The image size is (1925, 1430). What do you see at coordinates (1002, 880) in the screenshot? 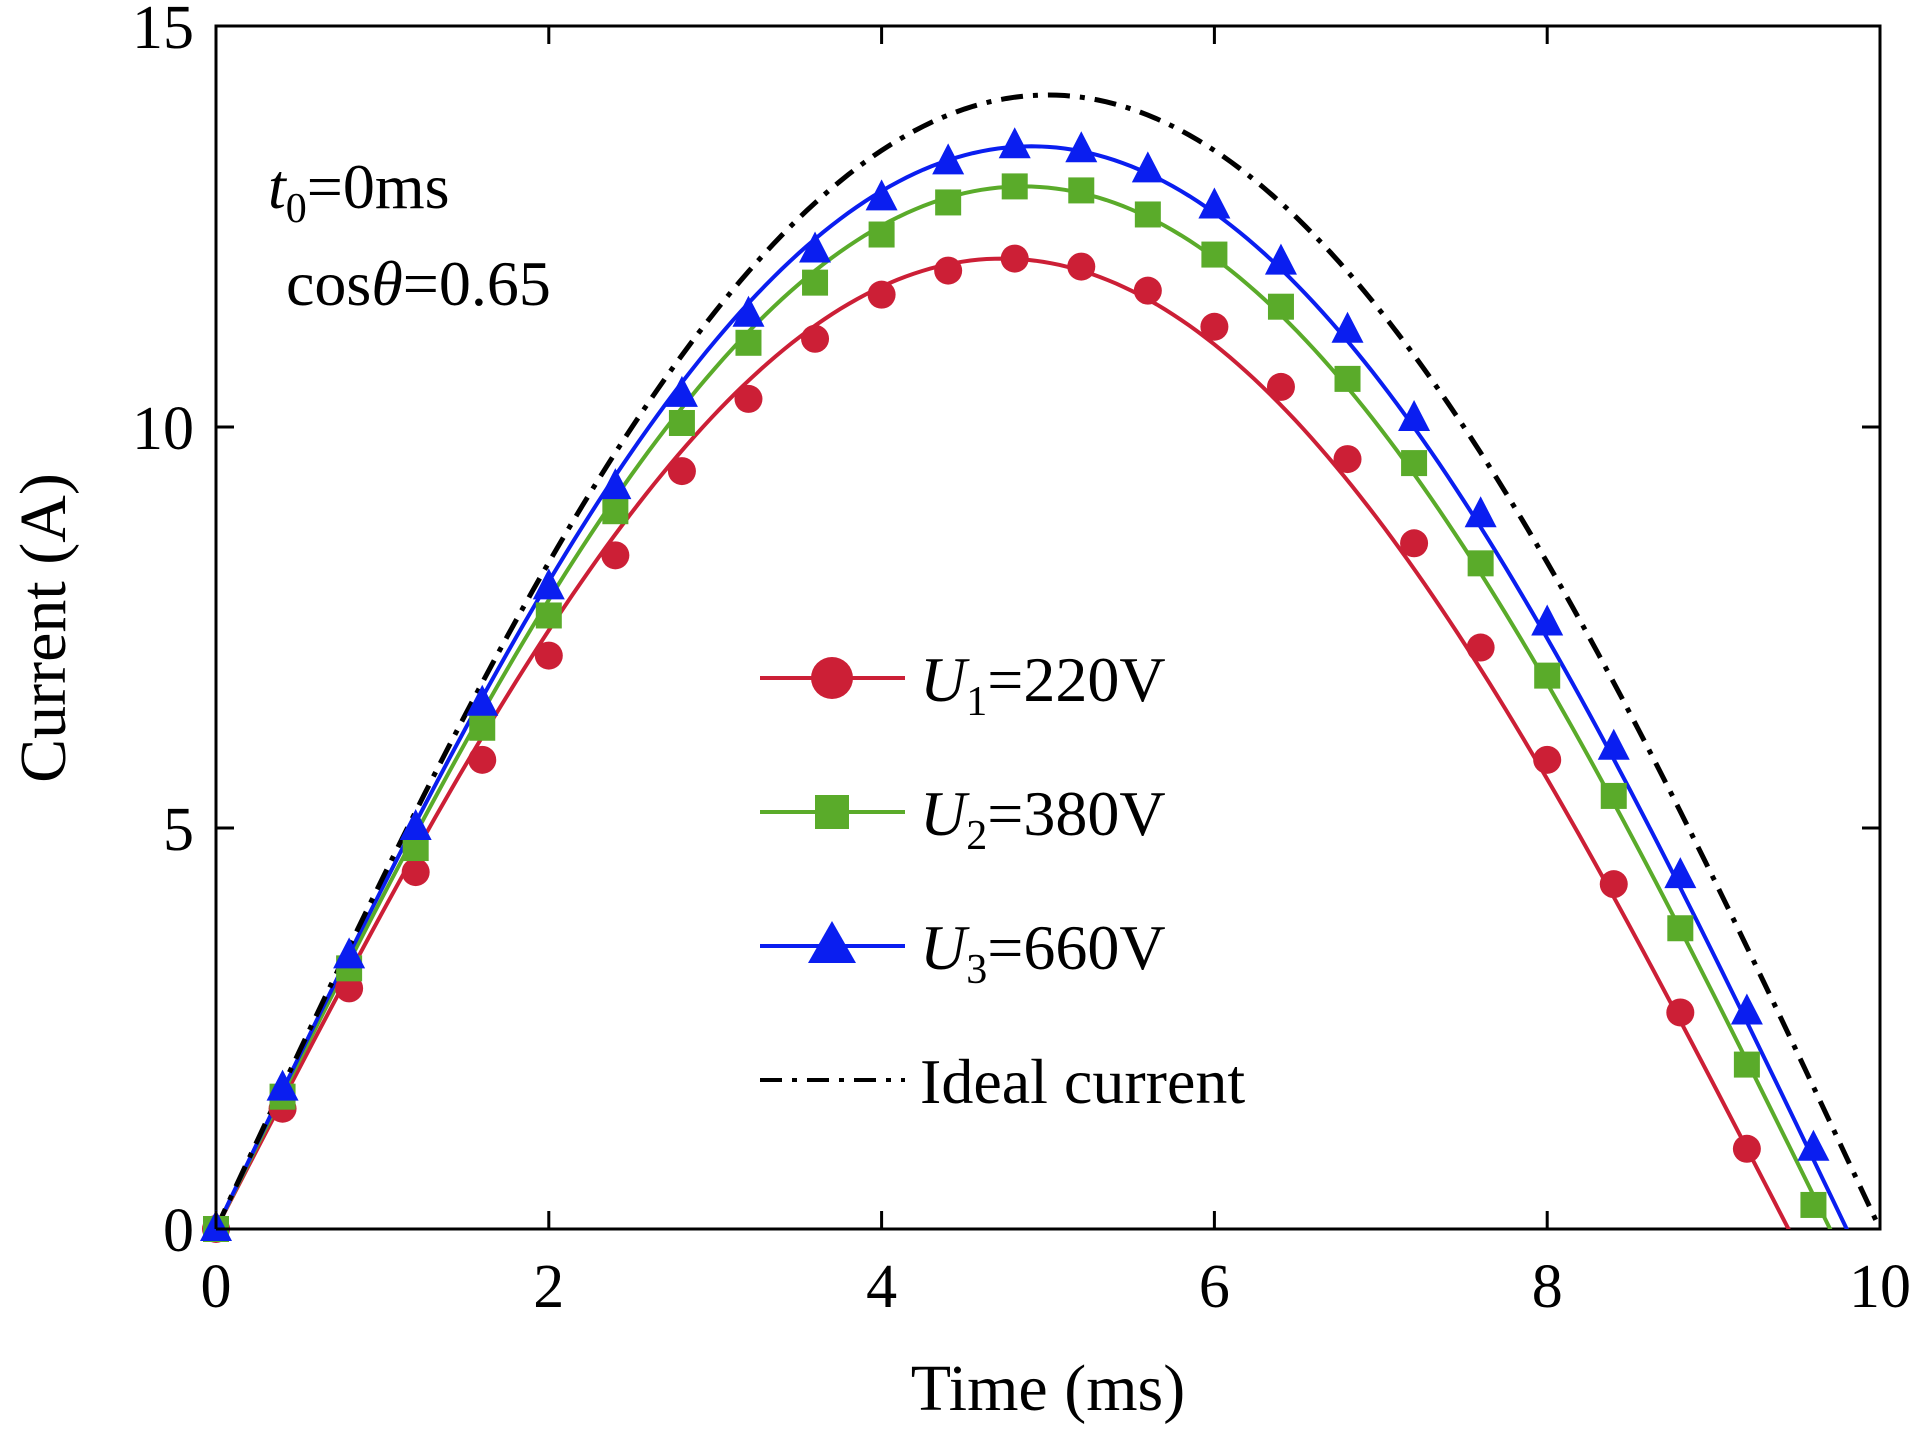
I see `legend: U1=220V U2=380V U3=660V Ideal current` at bounding box center [1002, 880].